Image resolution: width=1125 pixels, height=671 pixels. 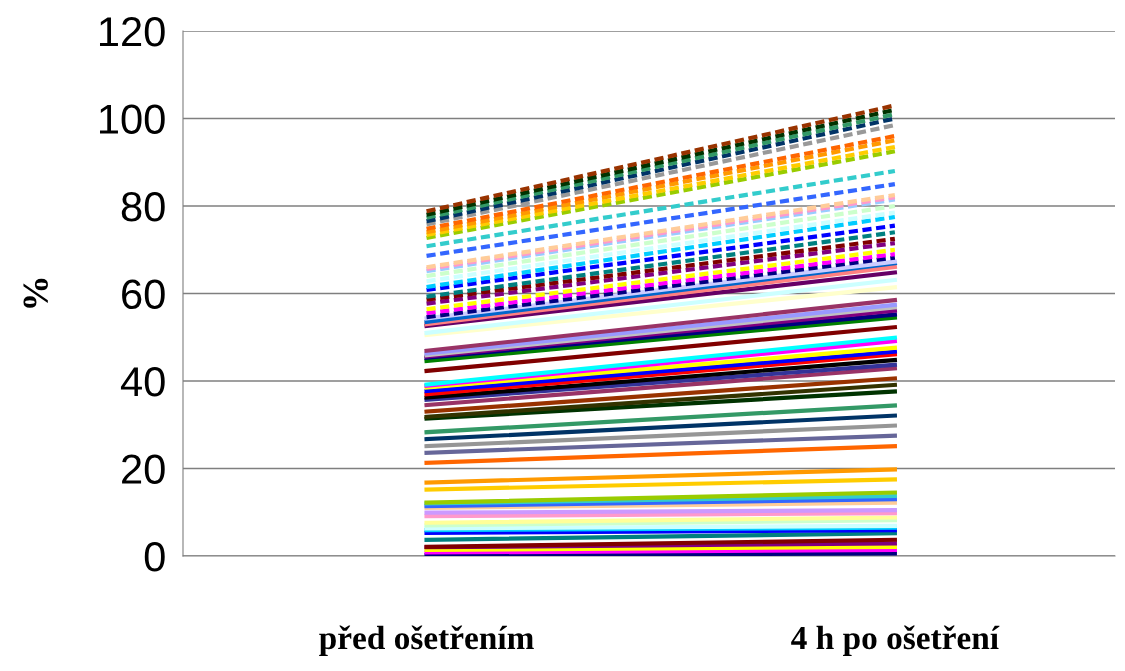 I want to click on y-tick-label: 60, so click(x=143, y=294).